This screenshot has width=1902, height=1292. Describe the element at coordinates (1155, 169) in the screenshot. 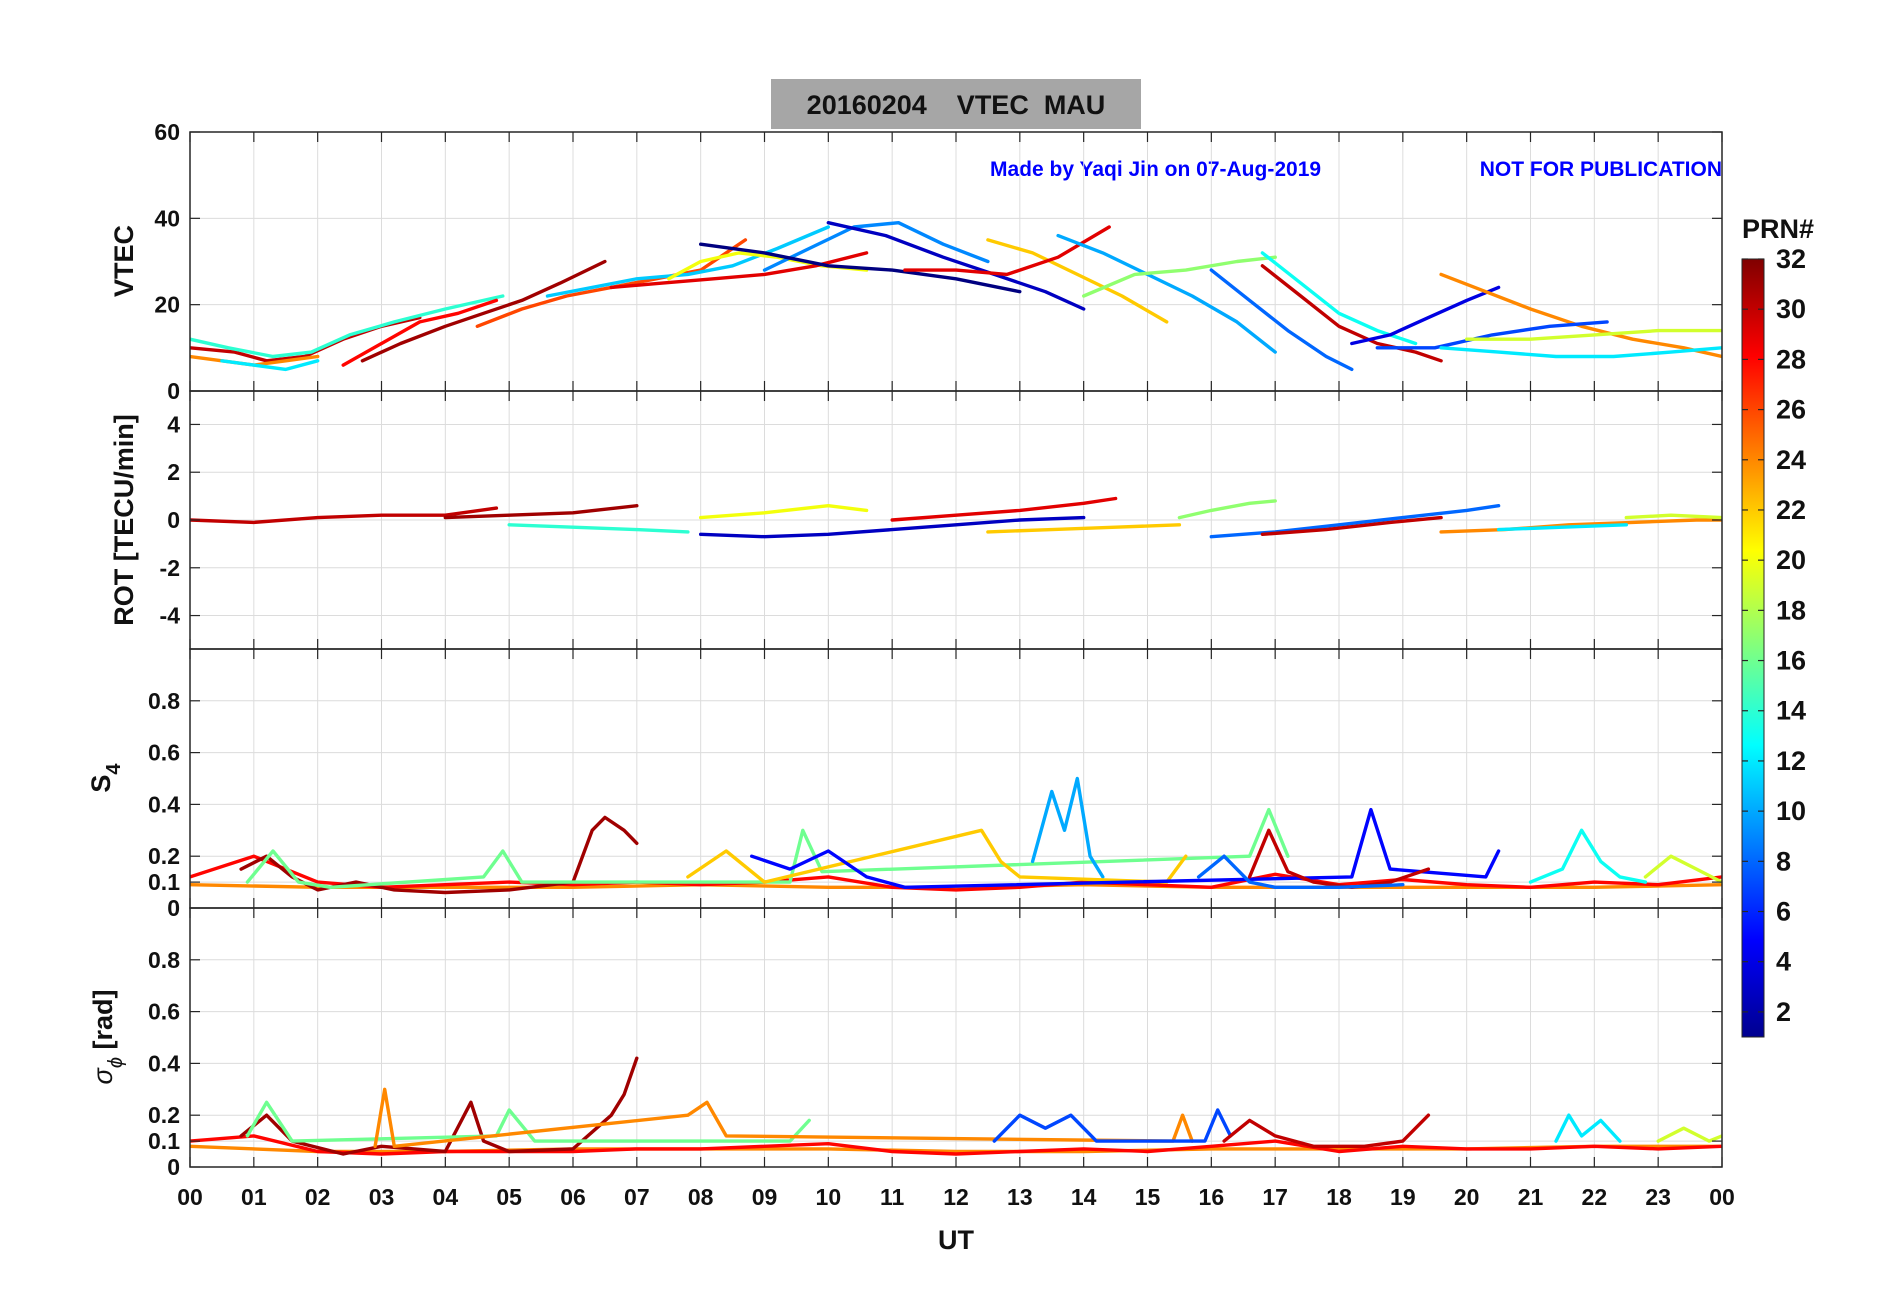

I see `credit-text: Made by Yaqi Jin on 07-Aug-2019` at that location.